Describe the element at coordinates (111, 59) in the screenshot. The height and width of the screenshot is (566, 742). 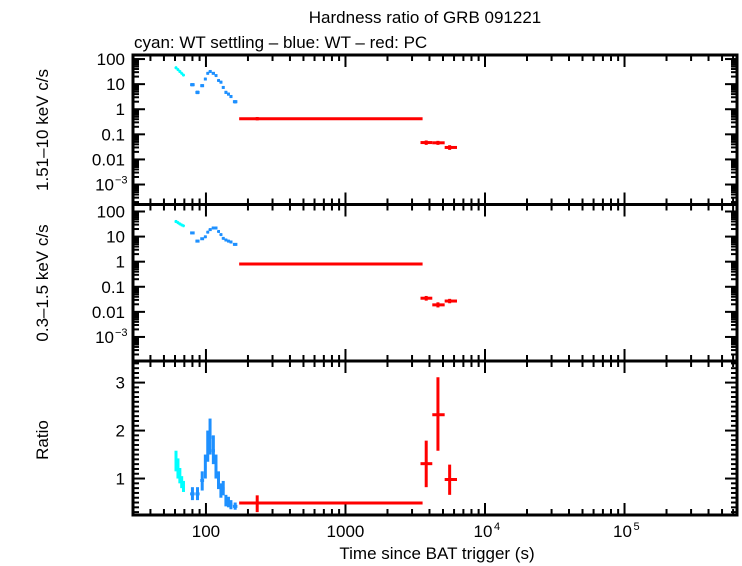
I see `y-tick-label: 100` at that location.